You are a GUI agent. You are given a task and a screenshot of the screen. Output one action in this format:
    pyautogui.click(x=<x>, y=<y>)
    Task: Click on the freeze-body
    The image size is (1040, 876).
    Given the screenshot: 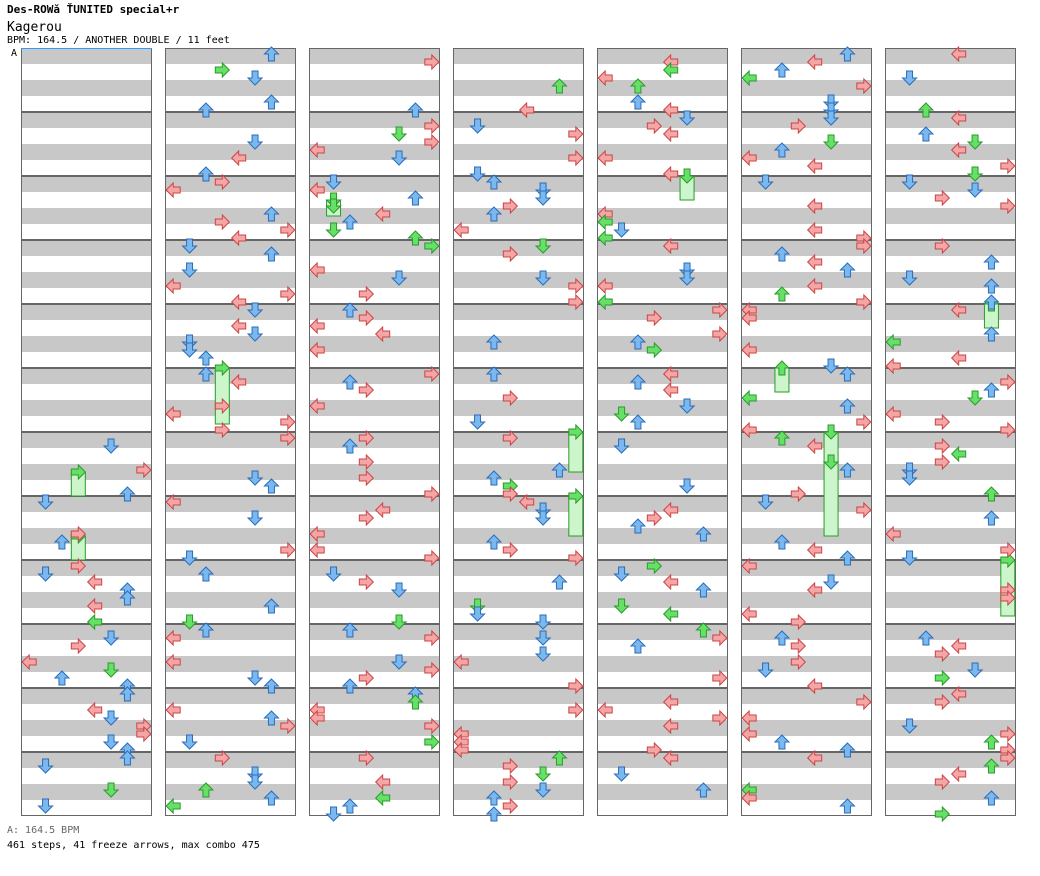 What is the action you would take?
    pyautogui.click(x=831, y=484)
    